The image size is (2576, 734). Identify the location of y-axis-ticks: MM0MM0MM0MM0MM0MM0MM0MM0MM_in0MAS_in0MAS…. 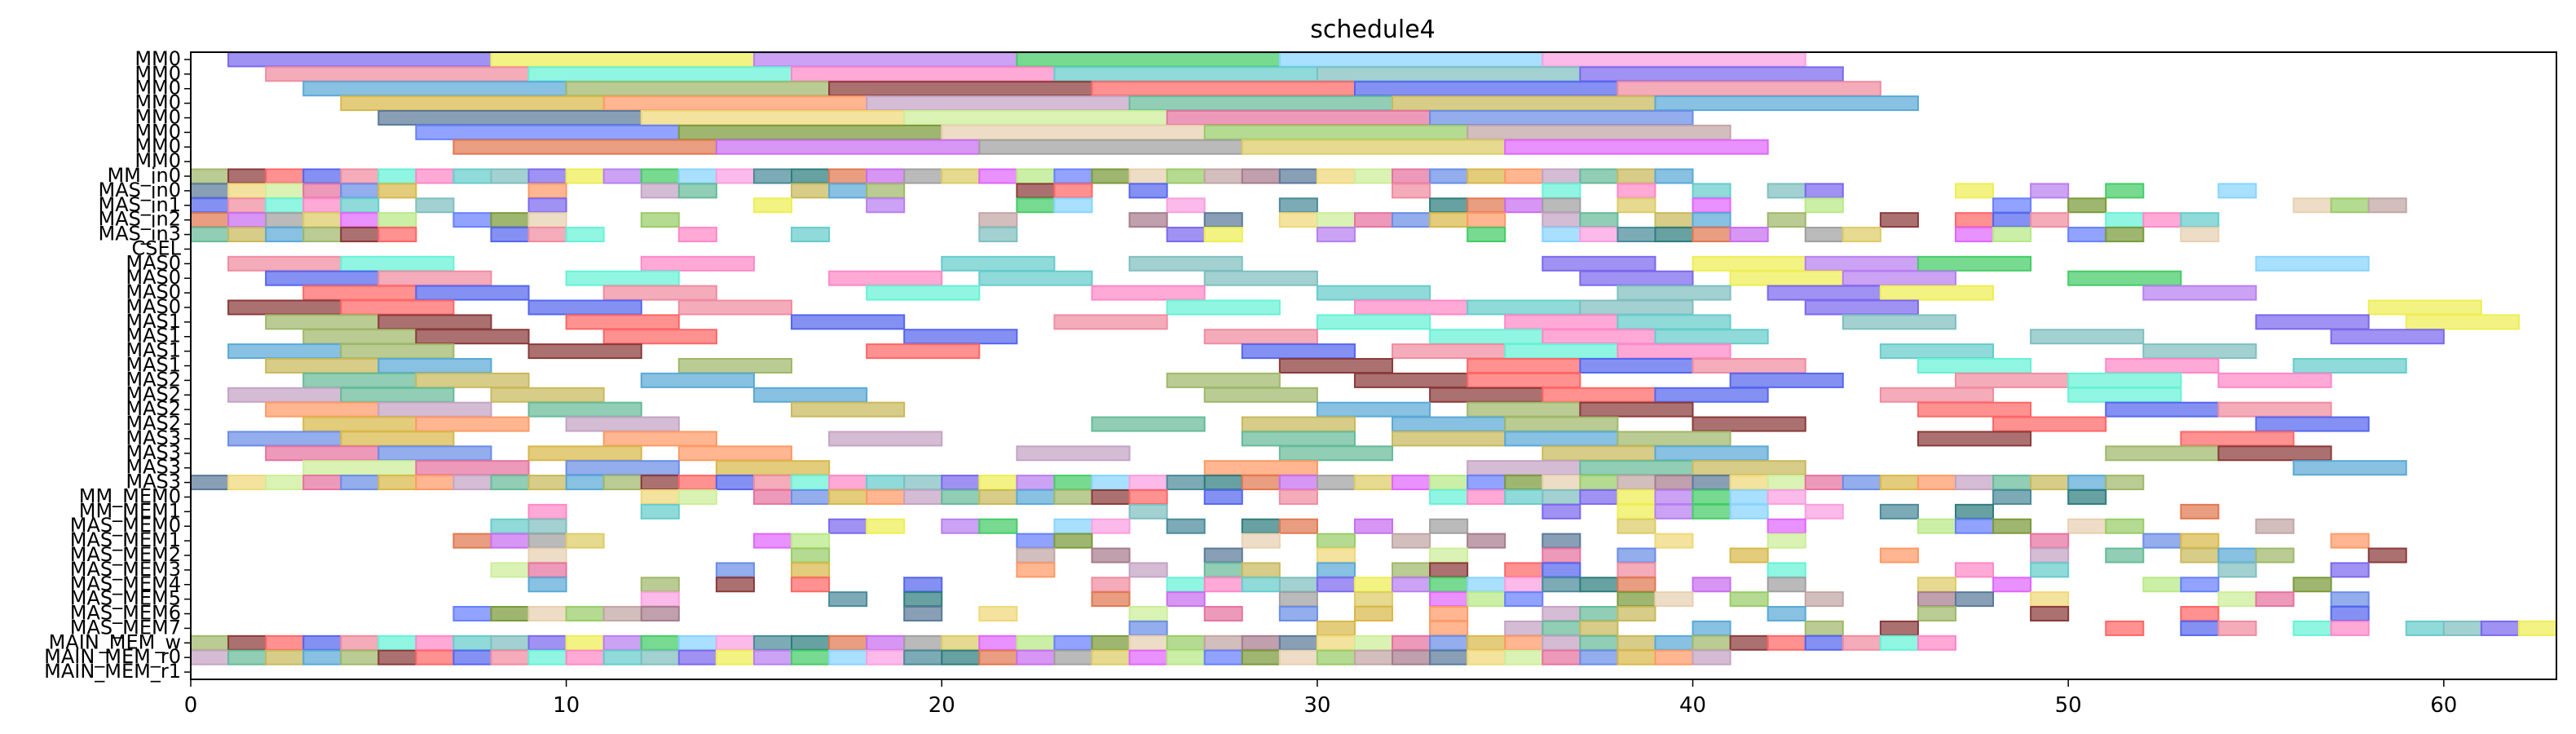
(117, 365).